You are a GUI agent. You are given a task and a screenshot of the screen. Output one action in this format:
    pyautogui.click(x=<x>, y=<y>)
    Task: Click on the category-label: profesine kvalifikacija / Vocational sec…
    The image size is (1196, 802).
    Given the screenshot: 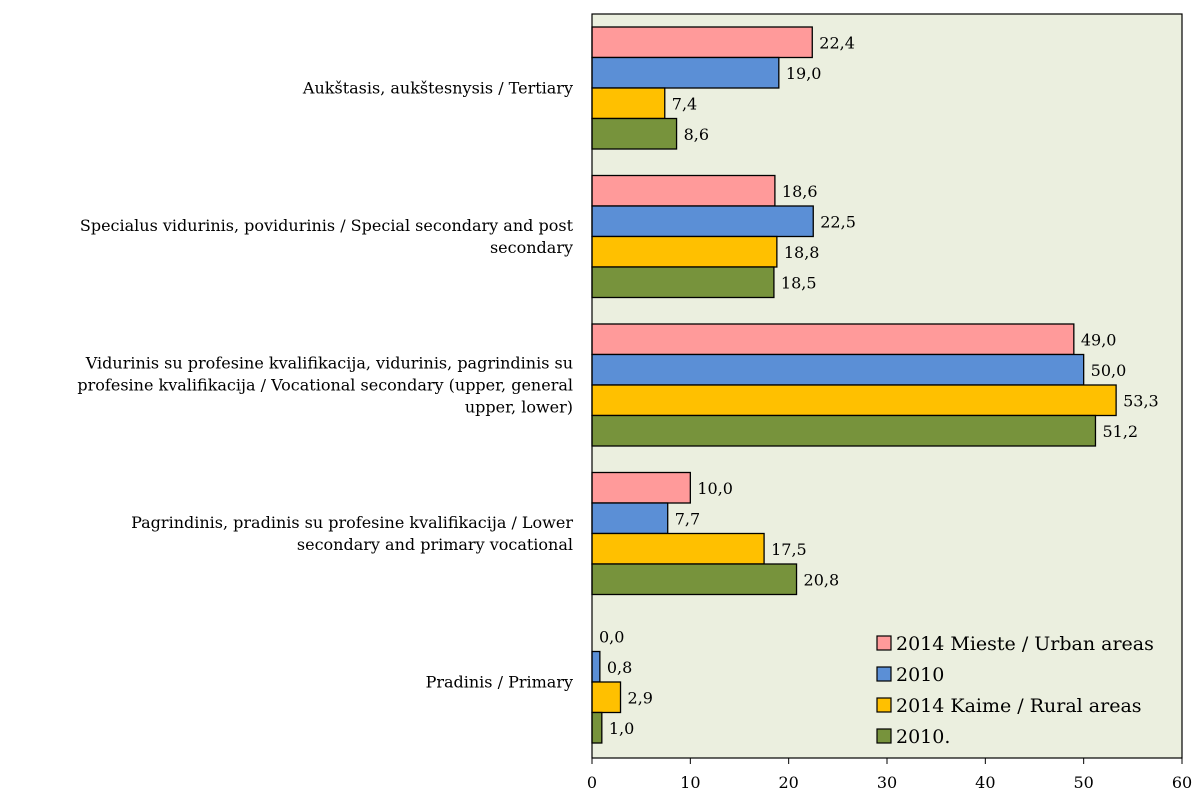 What is the action you would take?
    pyautogui.click(x=325, y=384)
    